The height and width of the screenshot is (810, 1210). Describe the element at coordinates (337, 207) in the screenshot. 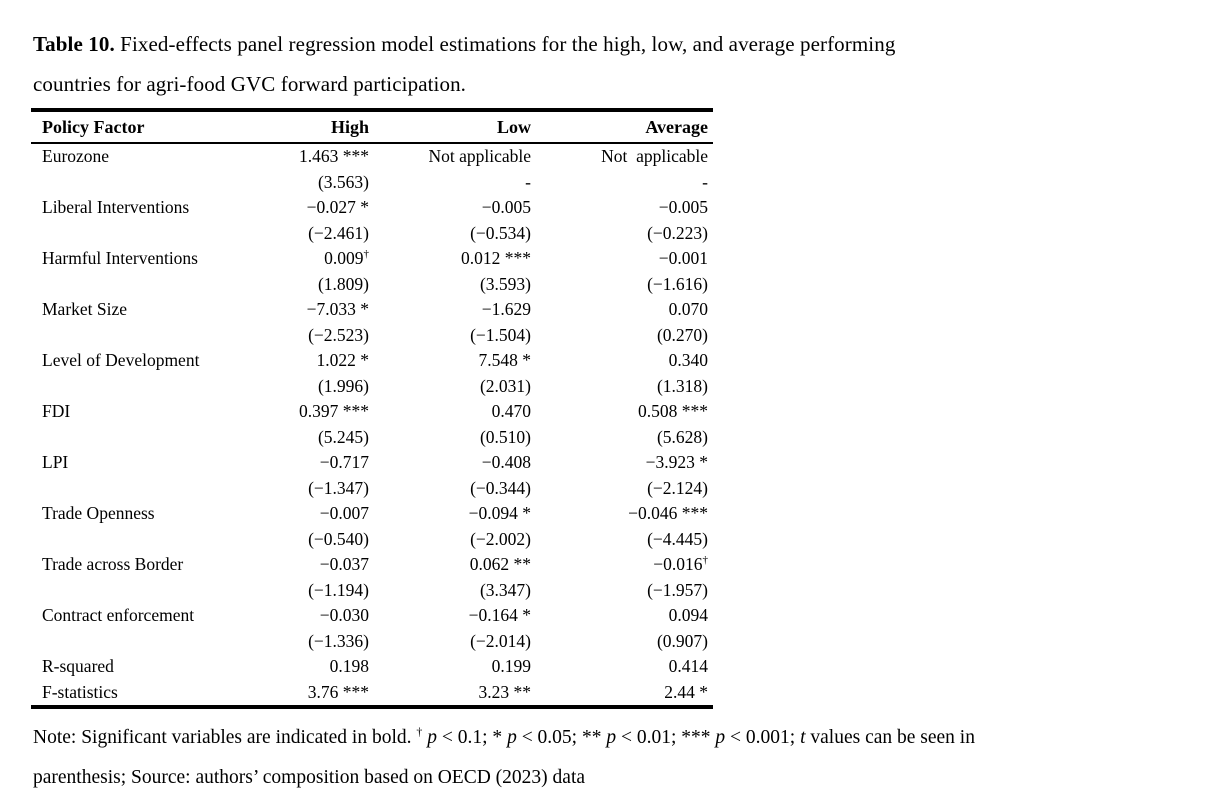

I see `value-cell-high: −0.027 *` at that location.